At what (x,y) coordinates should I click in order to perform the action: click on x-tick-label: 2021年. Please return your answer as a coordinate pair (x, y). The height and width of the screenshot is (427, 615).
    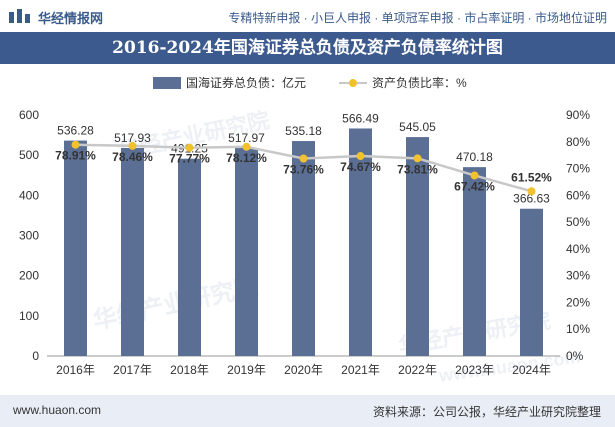
    Looking at the image, I should click on (360, 370).